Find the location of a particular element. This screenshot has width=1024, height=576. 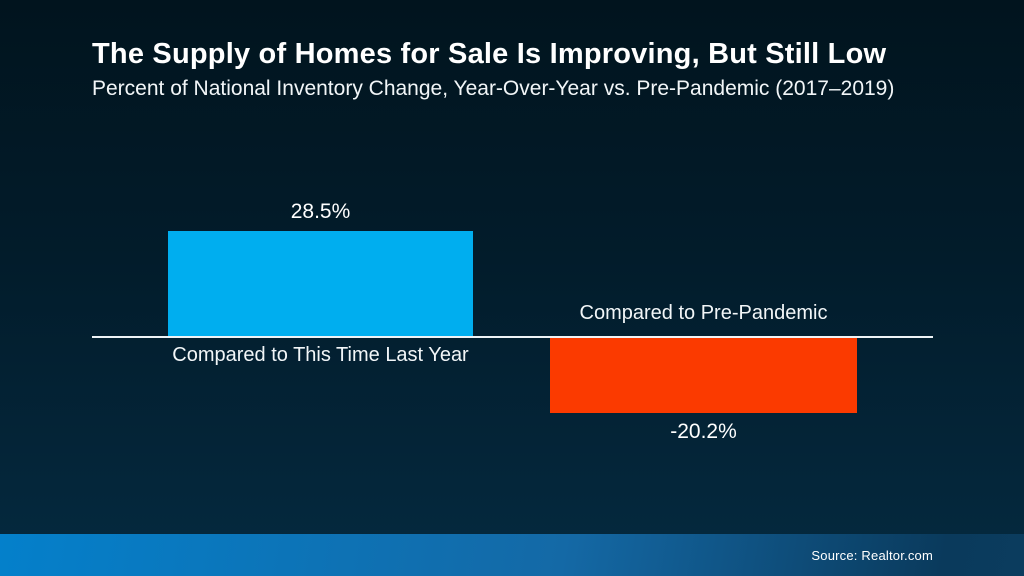

category-label-vs-last-year: Compared to This Time Last Year is located at coordinates (320, 355).